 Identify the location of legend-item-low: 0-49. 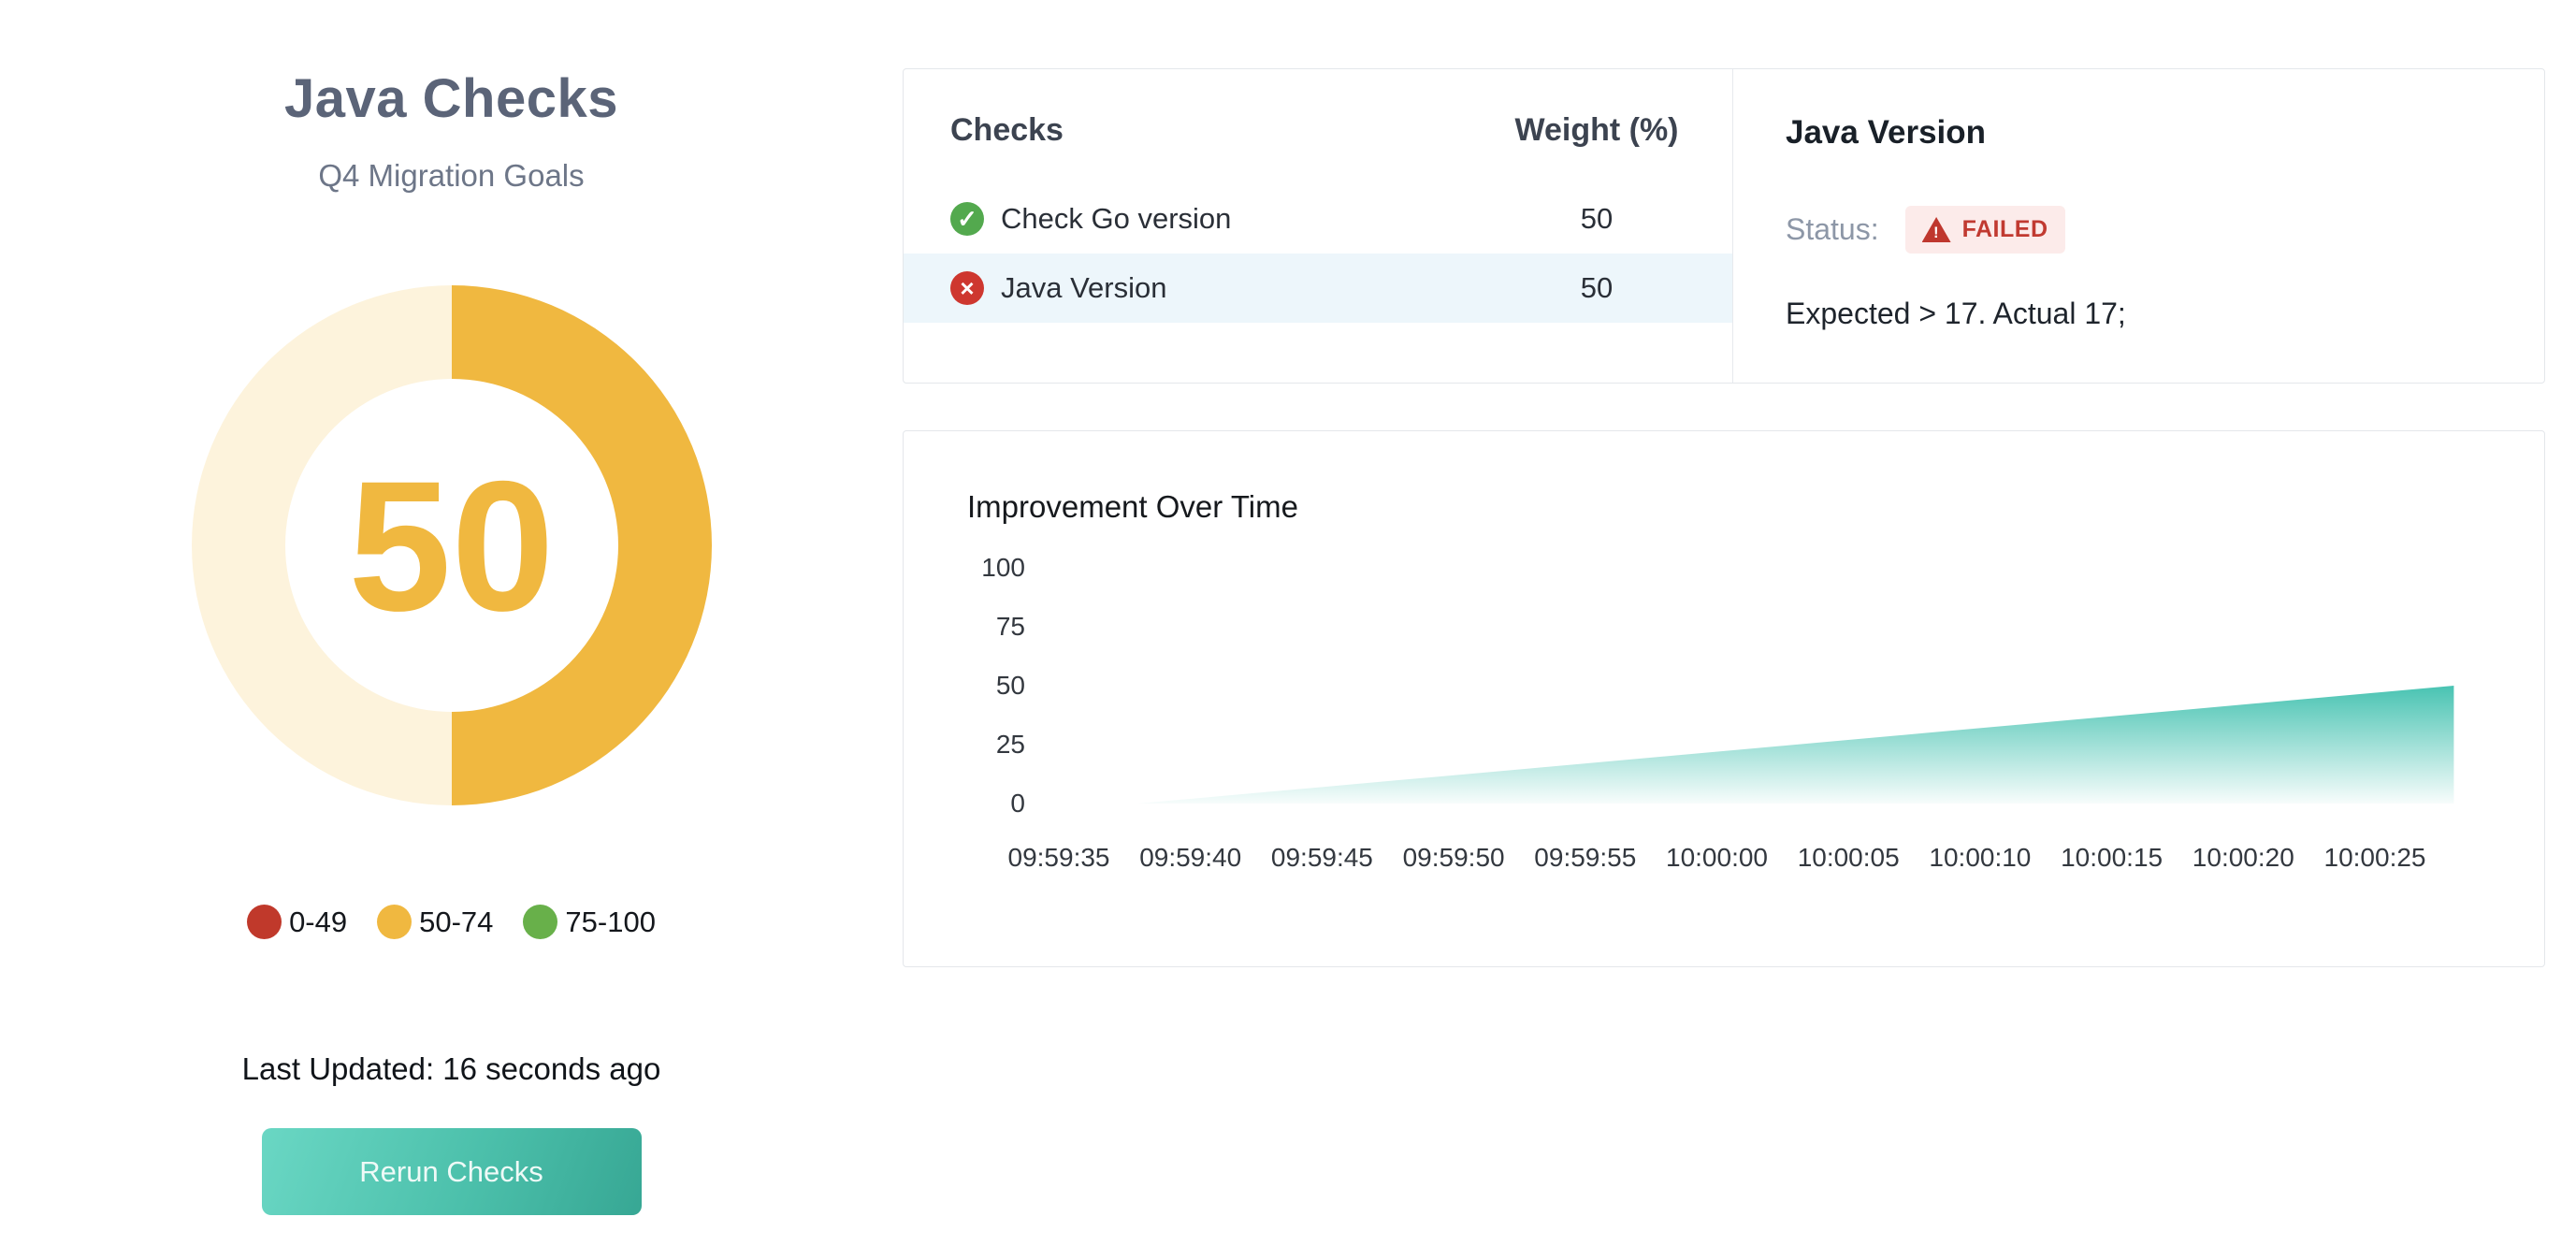
(297, 922).